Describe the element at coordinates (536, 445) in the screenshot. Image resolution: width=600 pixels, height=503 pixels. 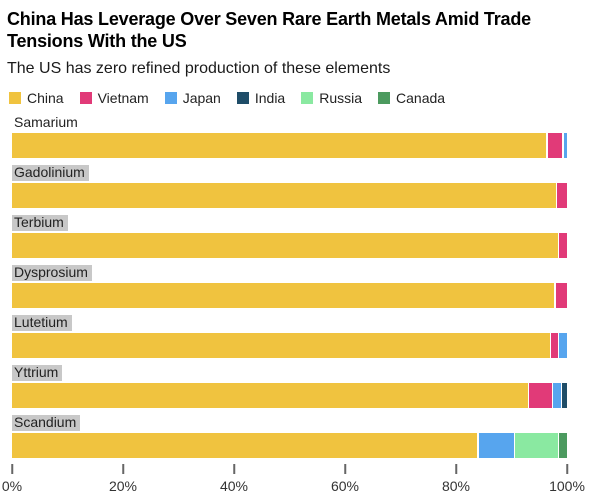
I see `bar-segment-russia` at that location.